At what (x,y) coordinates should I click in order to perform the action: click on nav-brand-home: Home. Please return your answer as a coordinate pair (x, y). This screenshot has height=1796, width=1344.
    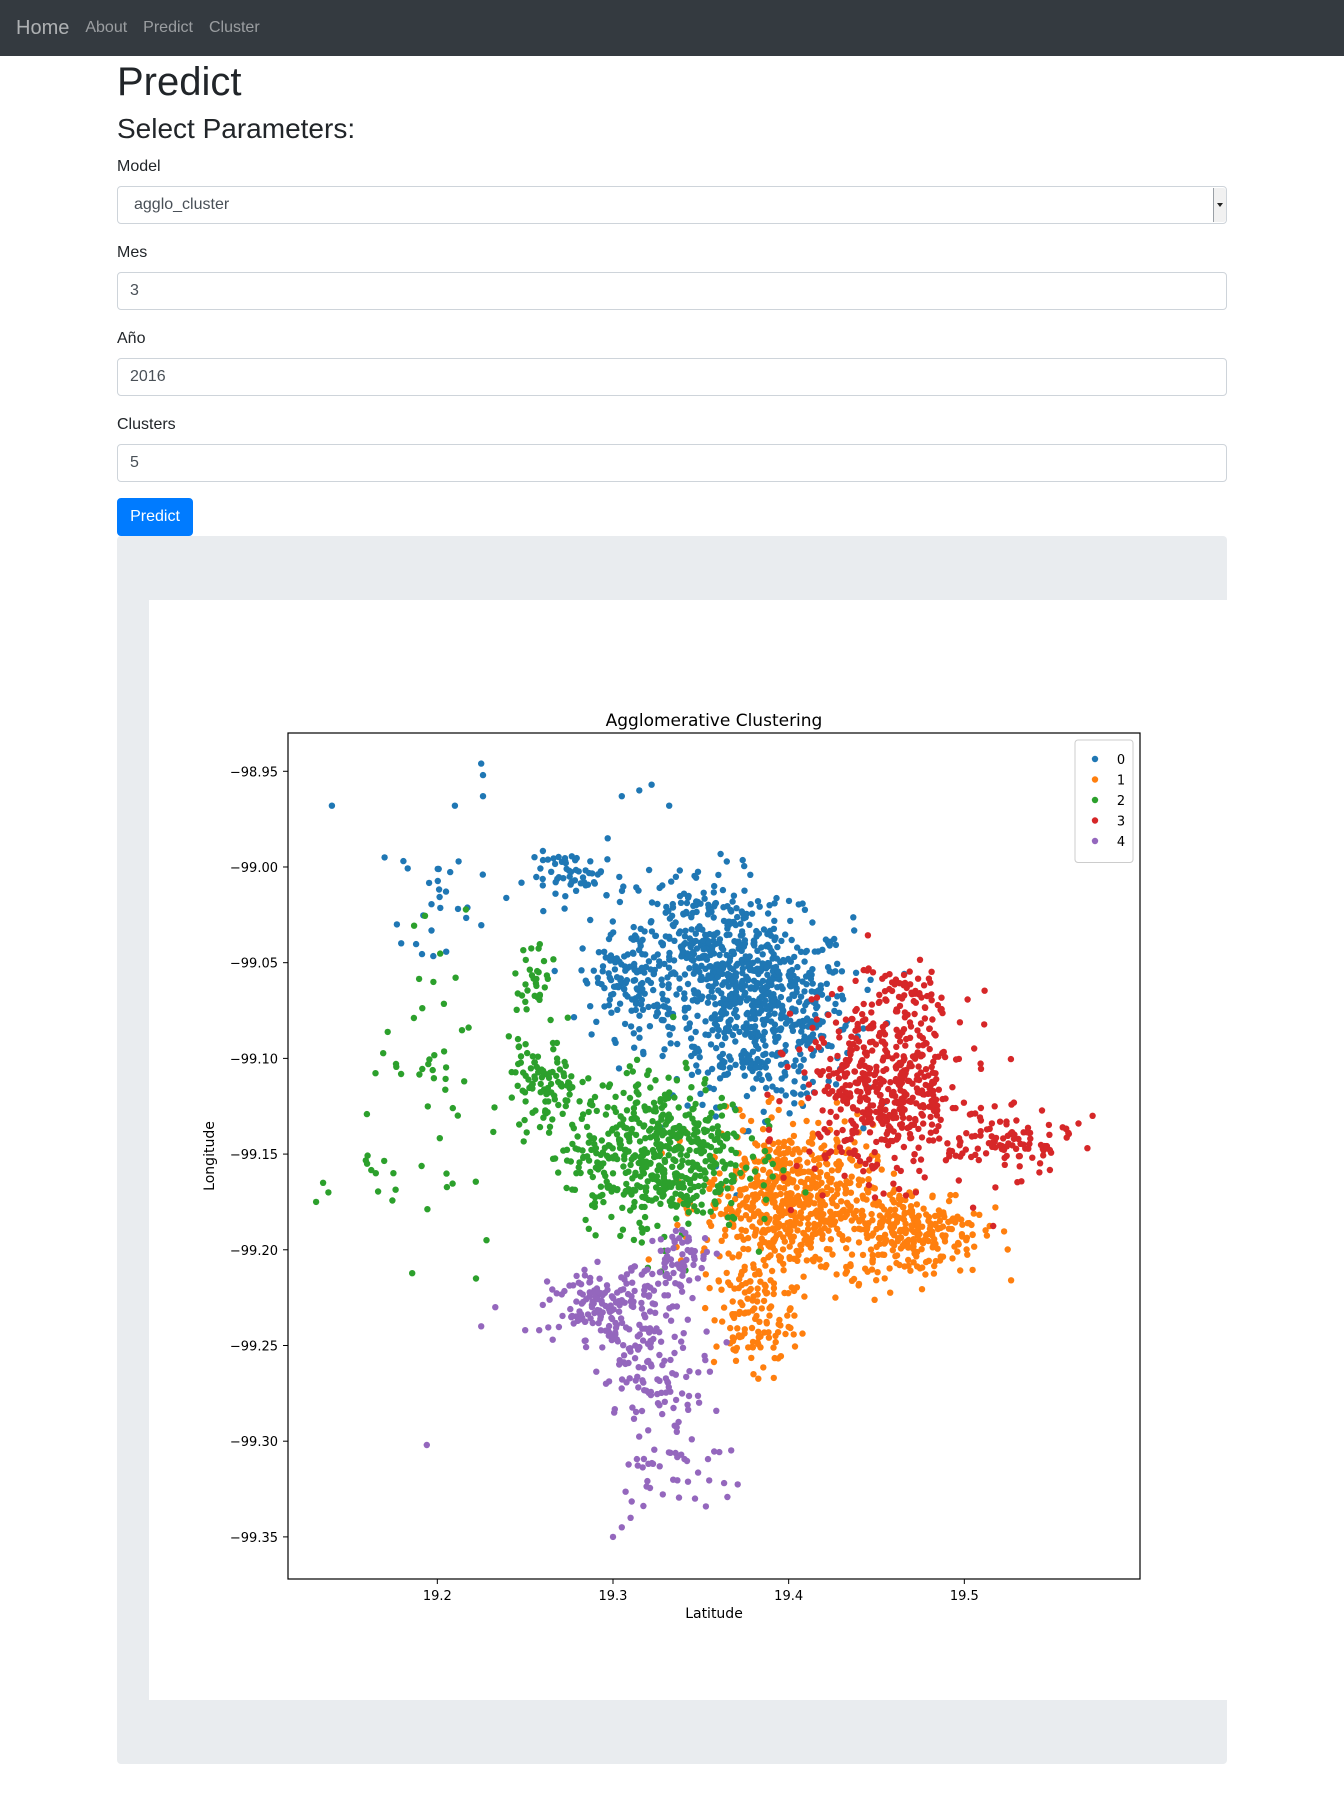
    Looking at the image, I should click on (43, 27).